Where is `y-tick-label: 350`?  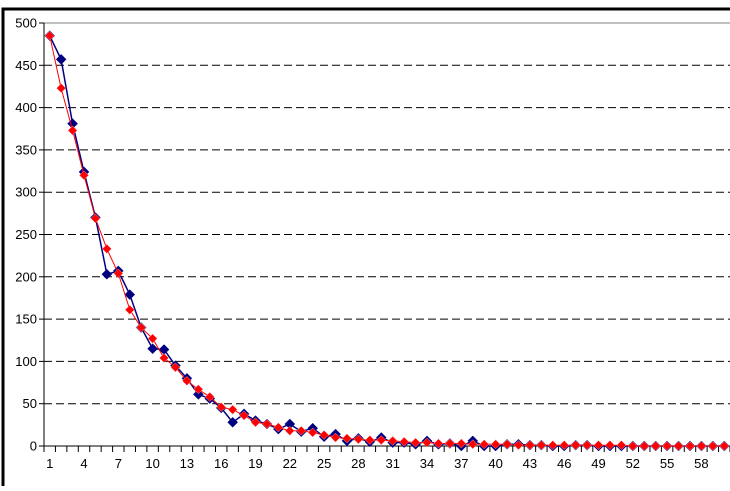
y-tick-label: 350 is located at coordinates (26, 149).